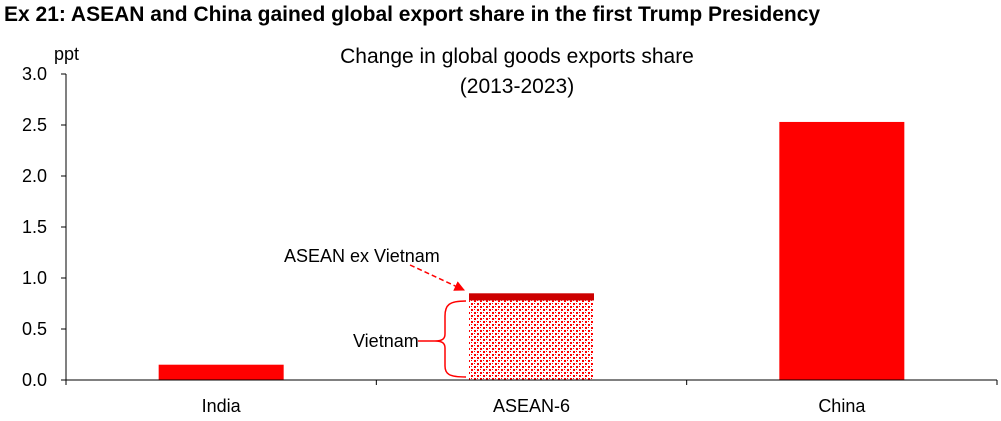 The height and width of the screenshot is (421, 1001). Describe the element at coordinates (437, 277) in the screenshot. I see `annotation-arrow` at that location.